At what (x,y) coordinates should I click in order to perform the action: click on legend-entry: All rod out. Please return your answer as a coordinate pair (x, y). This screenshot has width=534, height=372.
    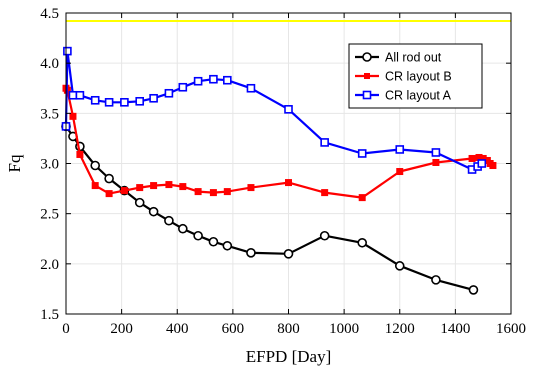
    Looking at the image, I should click on (398, 58).